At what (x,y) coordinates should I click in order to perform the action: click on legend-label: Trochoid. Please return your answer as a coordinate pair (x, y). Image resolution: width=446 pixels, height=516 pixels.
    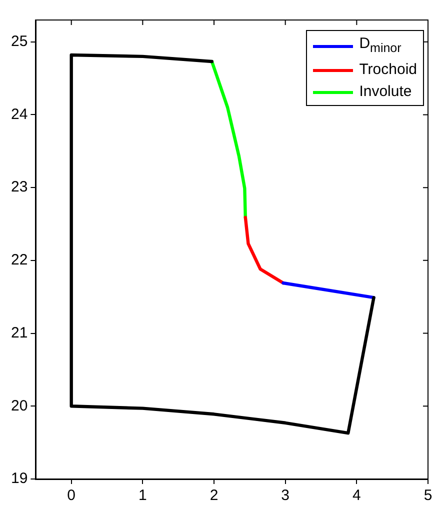
    Looking at the image, I should click on (388, 70).